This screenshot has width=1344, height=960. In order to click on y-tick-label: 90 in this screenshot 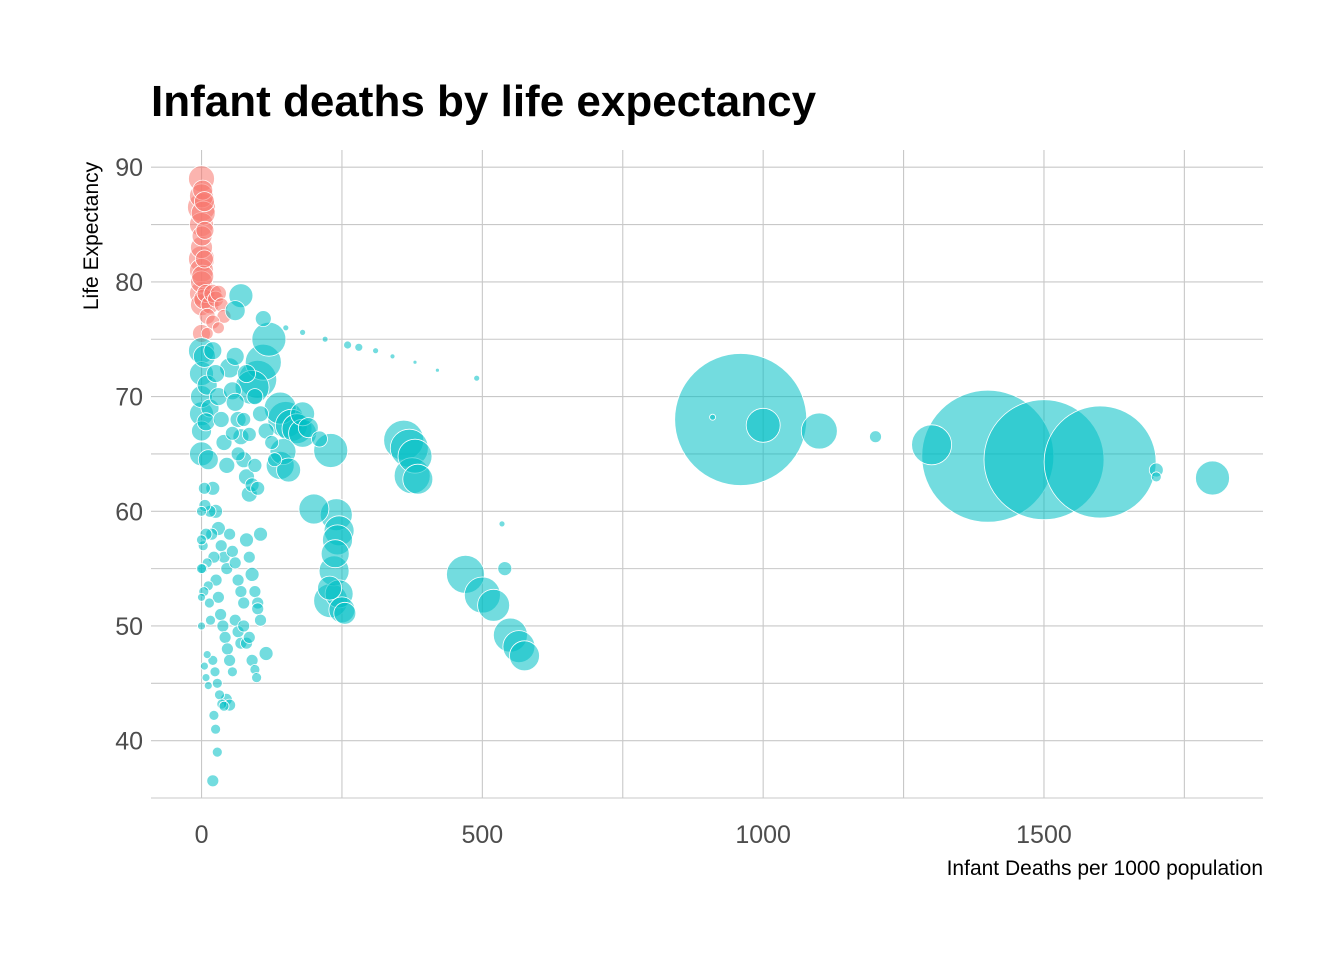, I will do `click(129, 168)`.